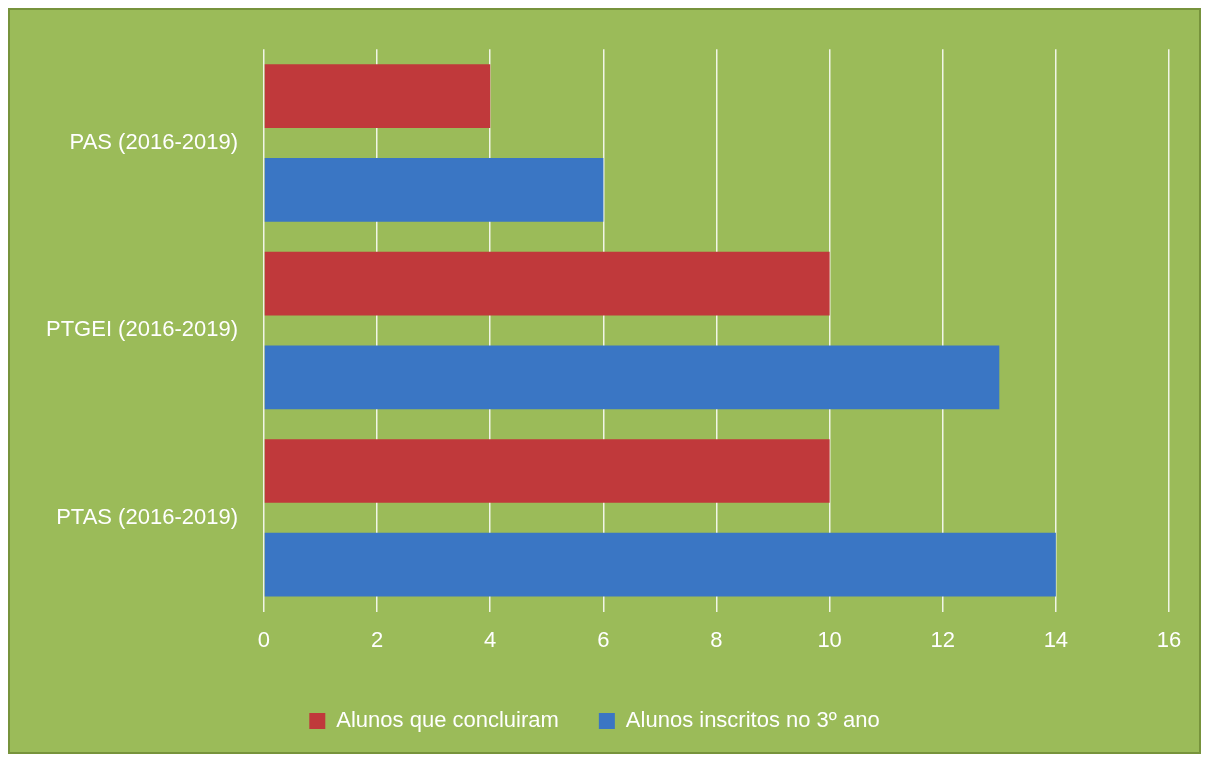 This screenshot has width=1209, height=762. What do you see at coordinates (1169, 639) in the screenshot?
I see `x-tick-label: 16` at bounding box center [1169, 639].